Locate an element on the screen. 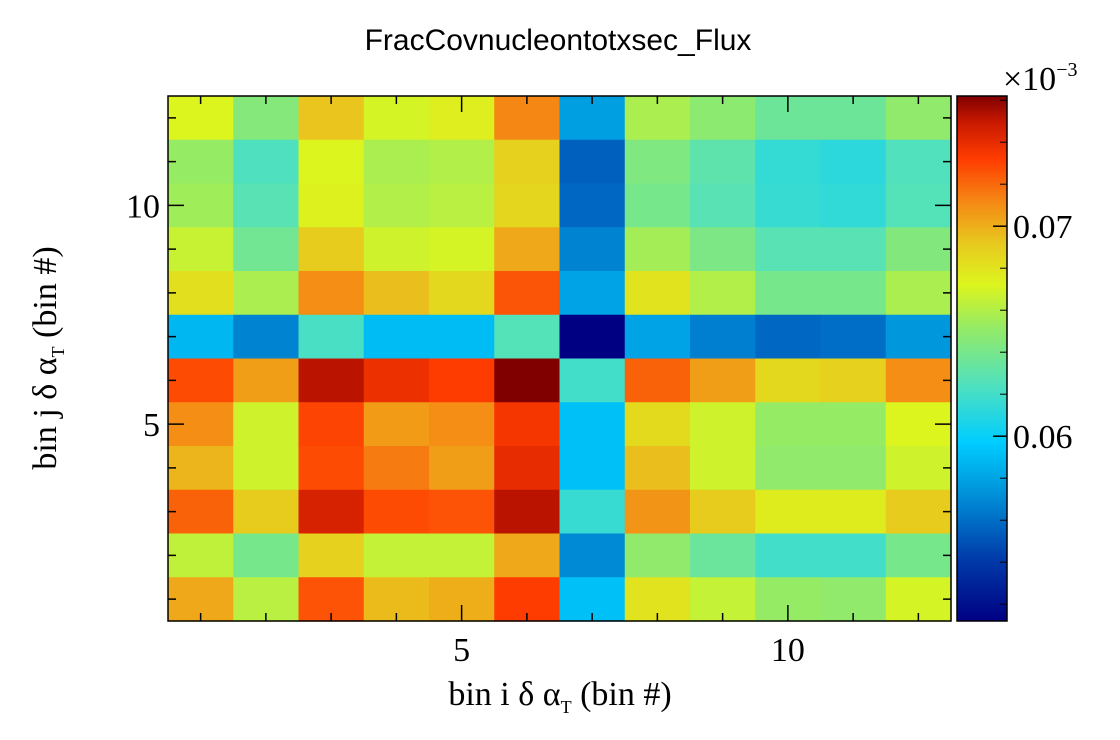 This screenshot has height=740, width=1120. x-tick-label-5: 5 is located at coordinates (461, 650).